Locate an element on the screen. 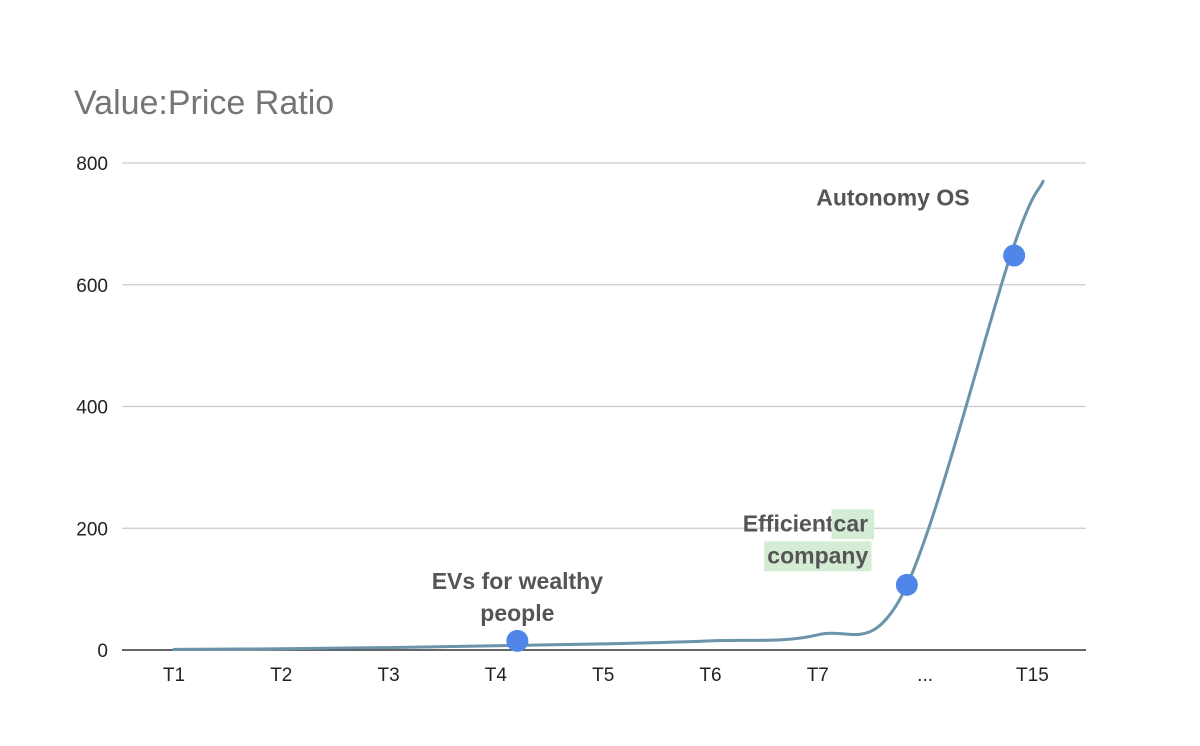 The image size is (1200, 746). annotation: Autonomy OS is located at coordinates (892, 198).